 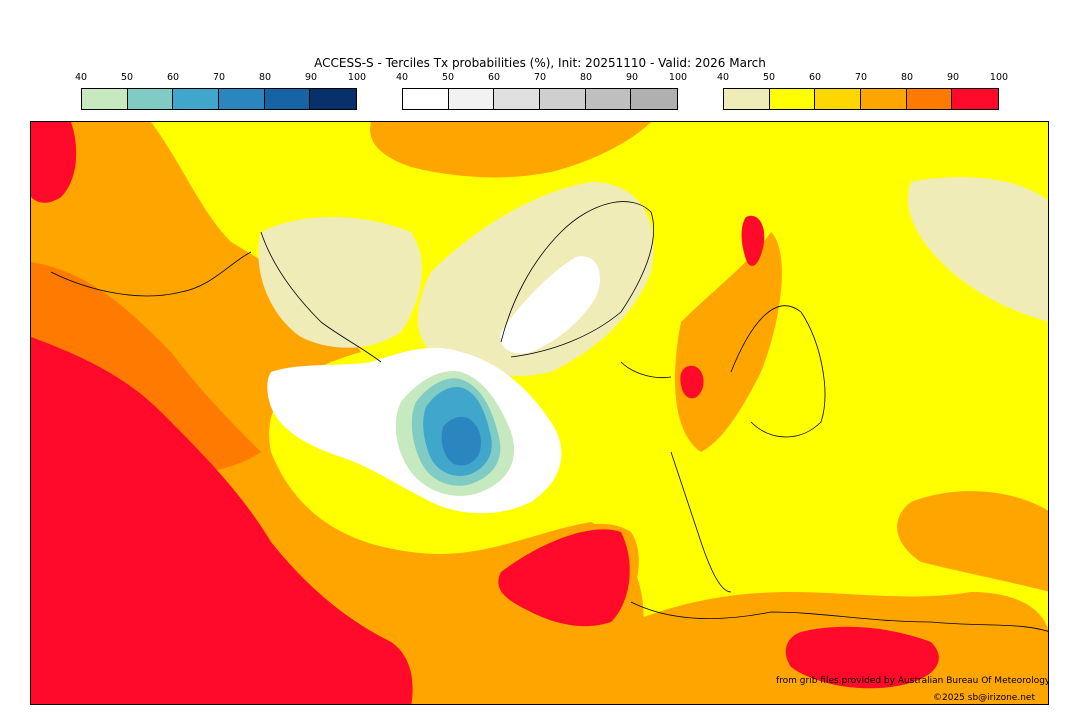 I want to click on red-region-norway, so click(x=753, y=240).